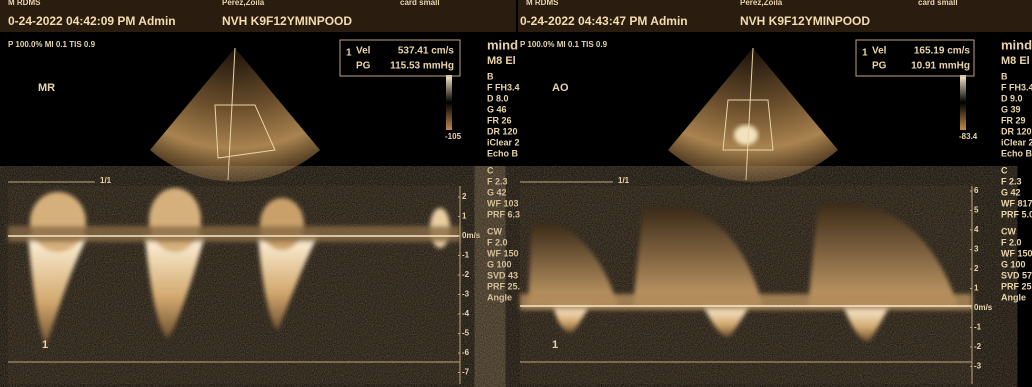 The width and height of the screenshot is (1032, 387). I want to click on scale-label: -2, so click(978, 346).